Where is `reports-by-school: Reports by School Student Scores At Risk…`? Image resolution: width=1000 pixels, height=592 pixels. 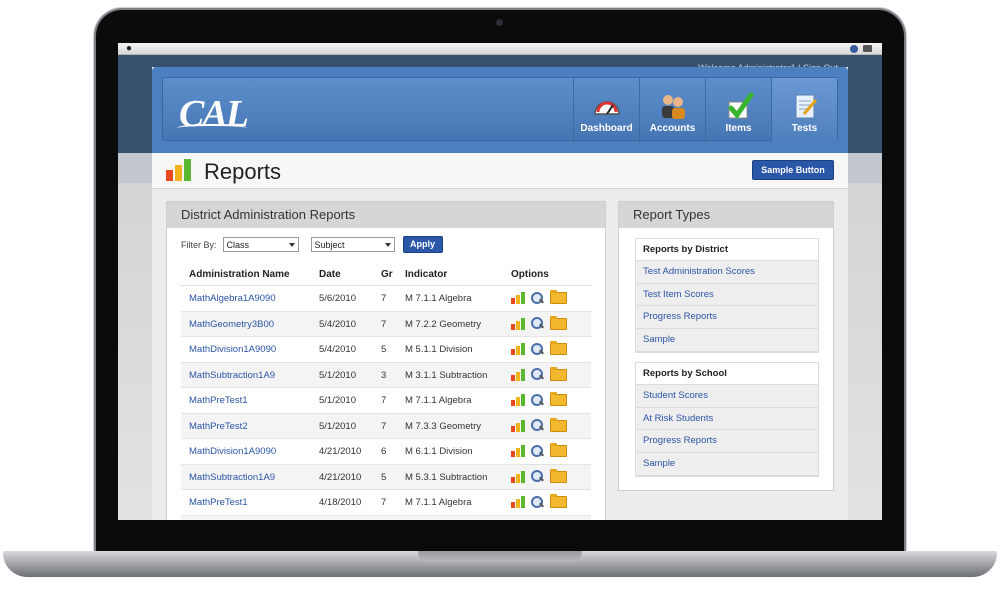
reports-by-school: Reports by School Student Scores At Risk… is located at coordinates (727, 419).